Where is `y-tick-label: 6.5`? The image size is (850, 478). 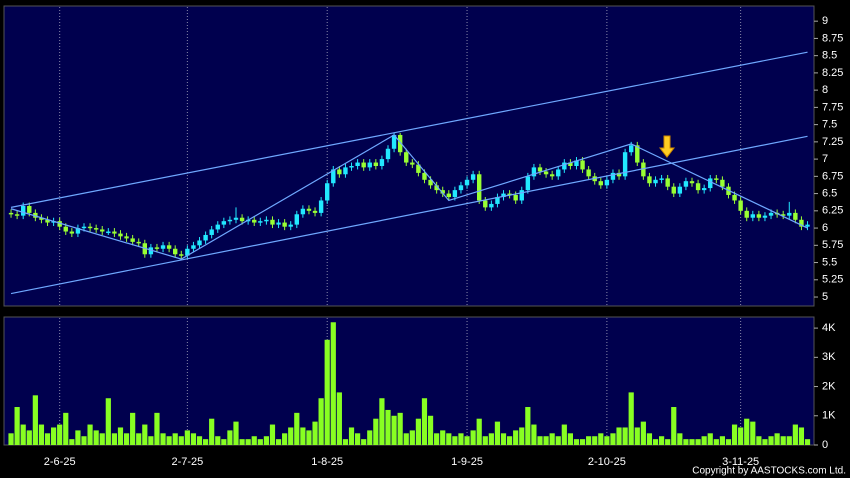 y-tick-label: 6.5 is located at coordinates (829, 193).